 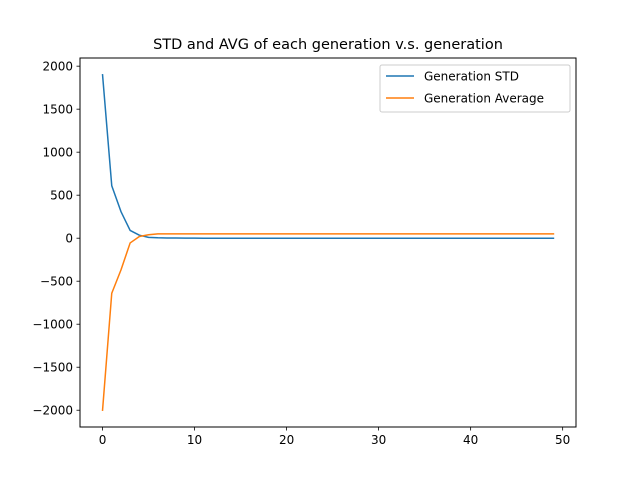 I want to click on y-tick-label: −1000, so click(x=52, y=324).